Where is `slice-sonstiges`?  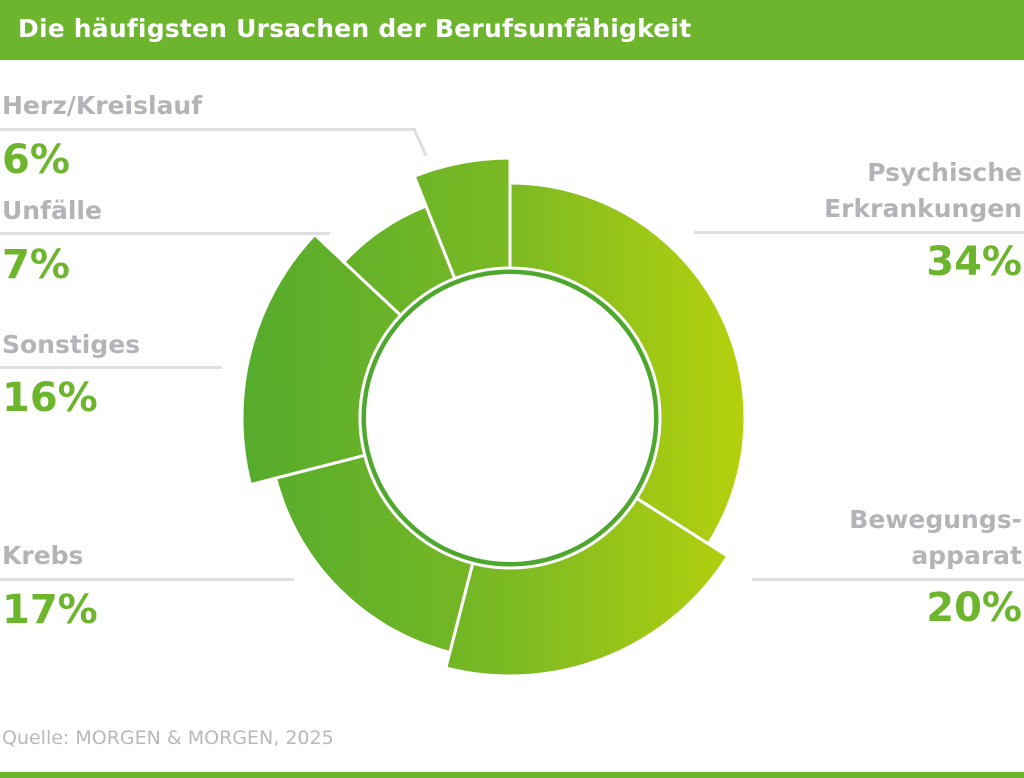 slice-sonstiges is located at coordinates (321, 359).